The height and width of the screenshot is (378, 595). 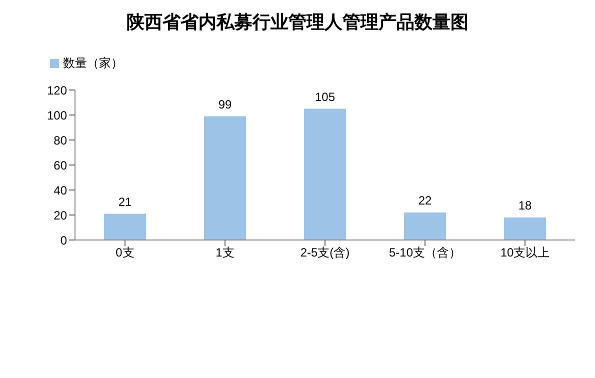 What do you see at coordinates (325, 97) in the screenshot?
I see `data-label: 105` at bounding box center [325, 97].